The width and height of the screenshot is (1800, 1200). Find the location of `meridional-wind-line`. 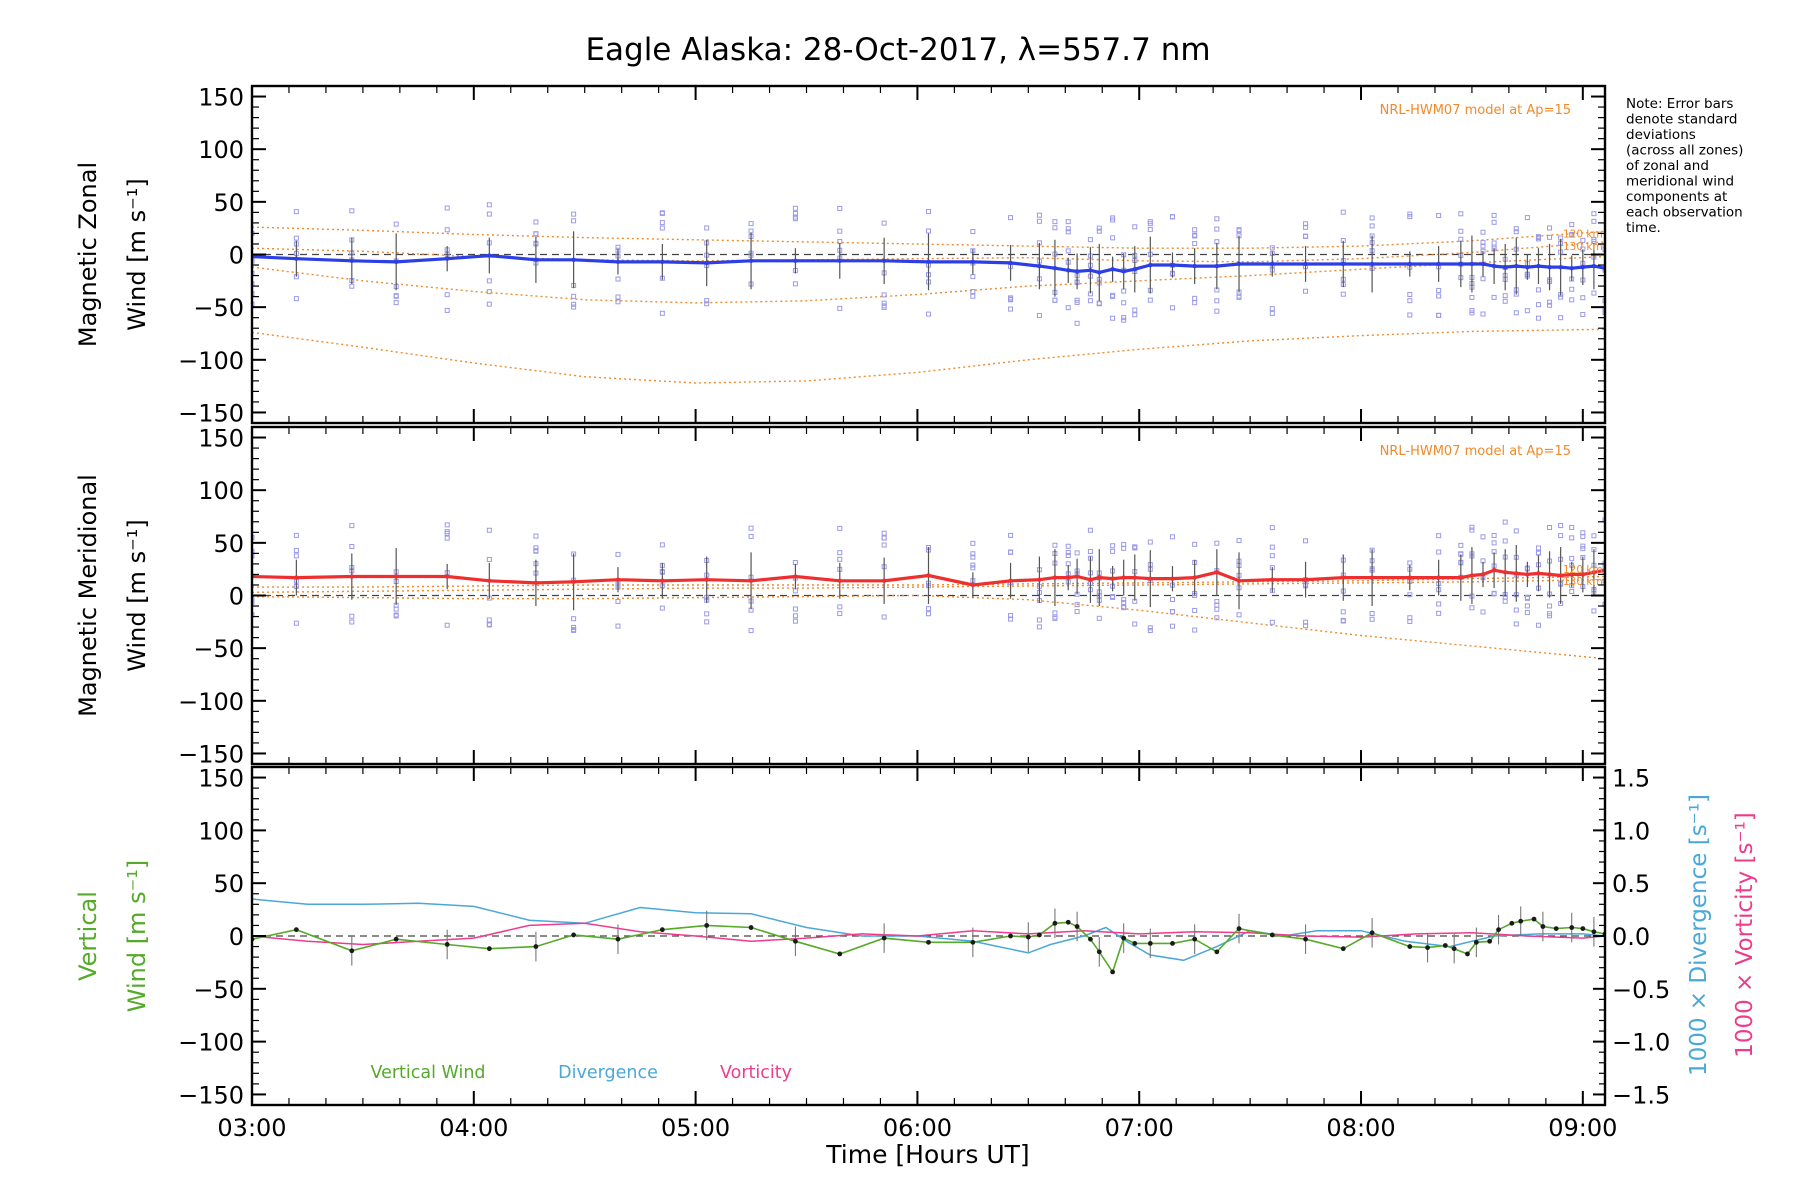

meridional-wind-line is located at coordinates (928, 577).